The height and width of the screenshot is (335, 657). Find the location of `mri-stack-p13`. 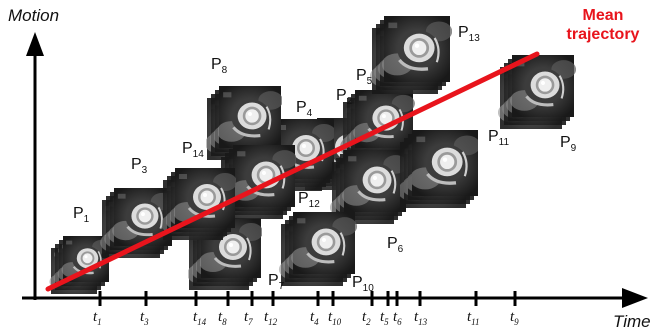

mri-stack-p13 is located at coordinates (411, 55).